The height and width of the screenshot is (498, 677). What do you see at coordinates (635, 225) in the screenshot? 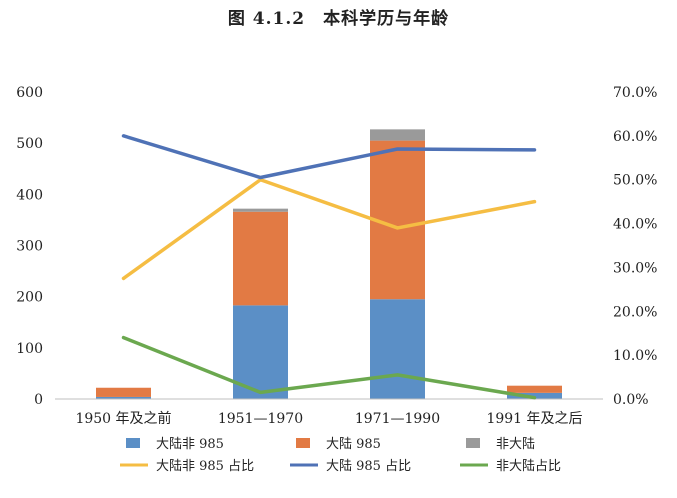
I see `y-right-tick-label: 40.0%` at bounding box center [635, 225].